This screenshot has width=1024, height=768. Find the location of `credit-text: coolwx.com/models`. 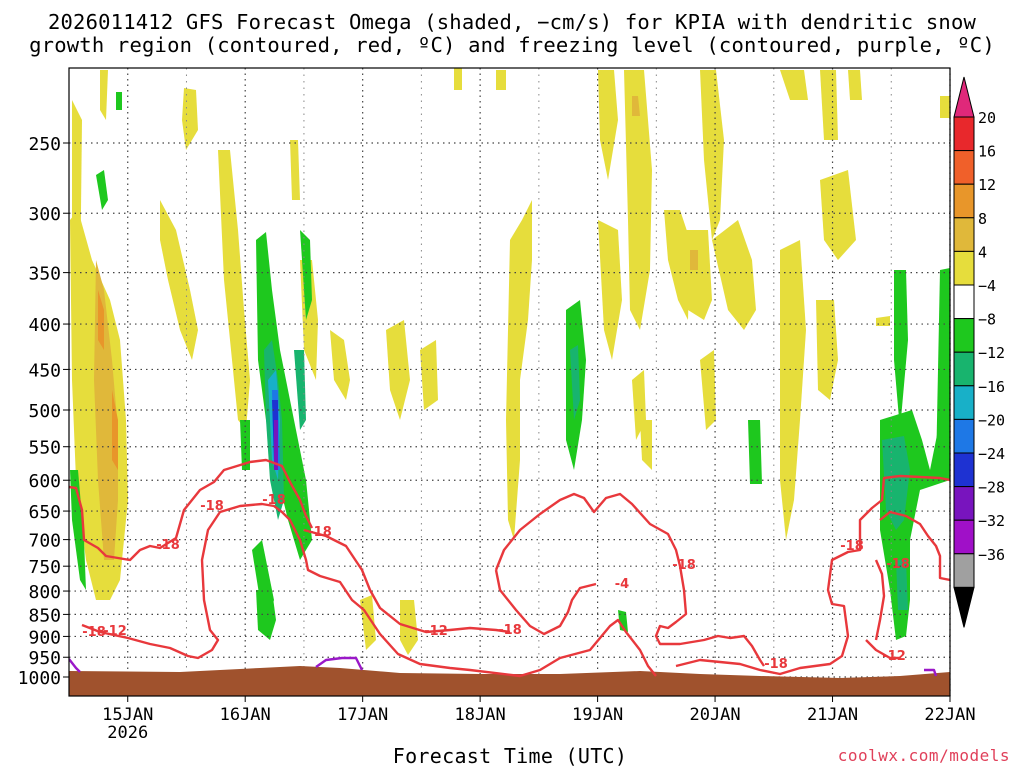

credit-text: coolwx.com/models is located at coordinates (923, 755).